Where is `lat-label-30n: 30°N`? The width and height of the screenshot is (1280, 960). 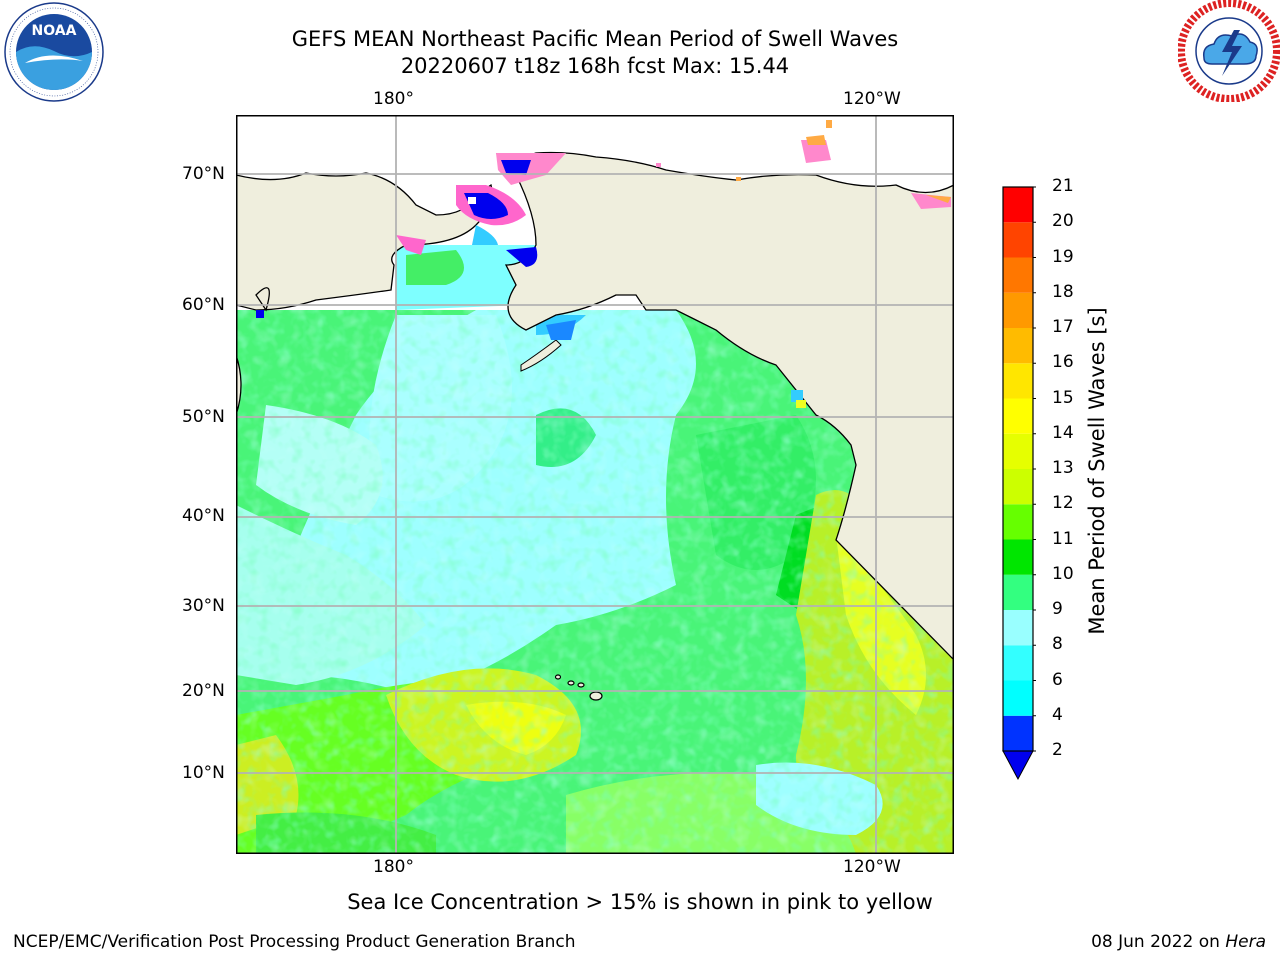
lat-label-30n: 30°N is located at coordinates (203, 606).